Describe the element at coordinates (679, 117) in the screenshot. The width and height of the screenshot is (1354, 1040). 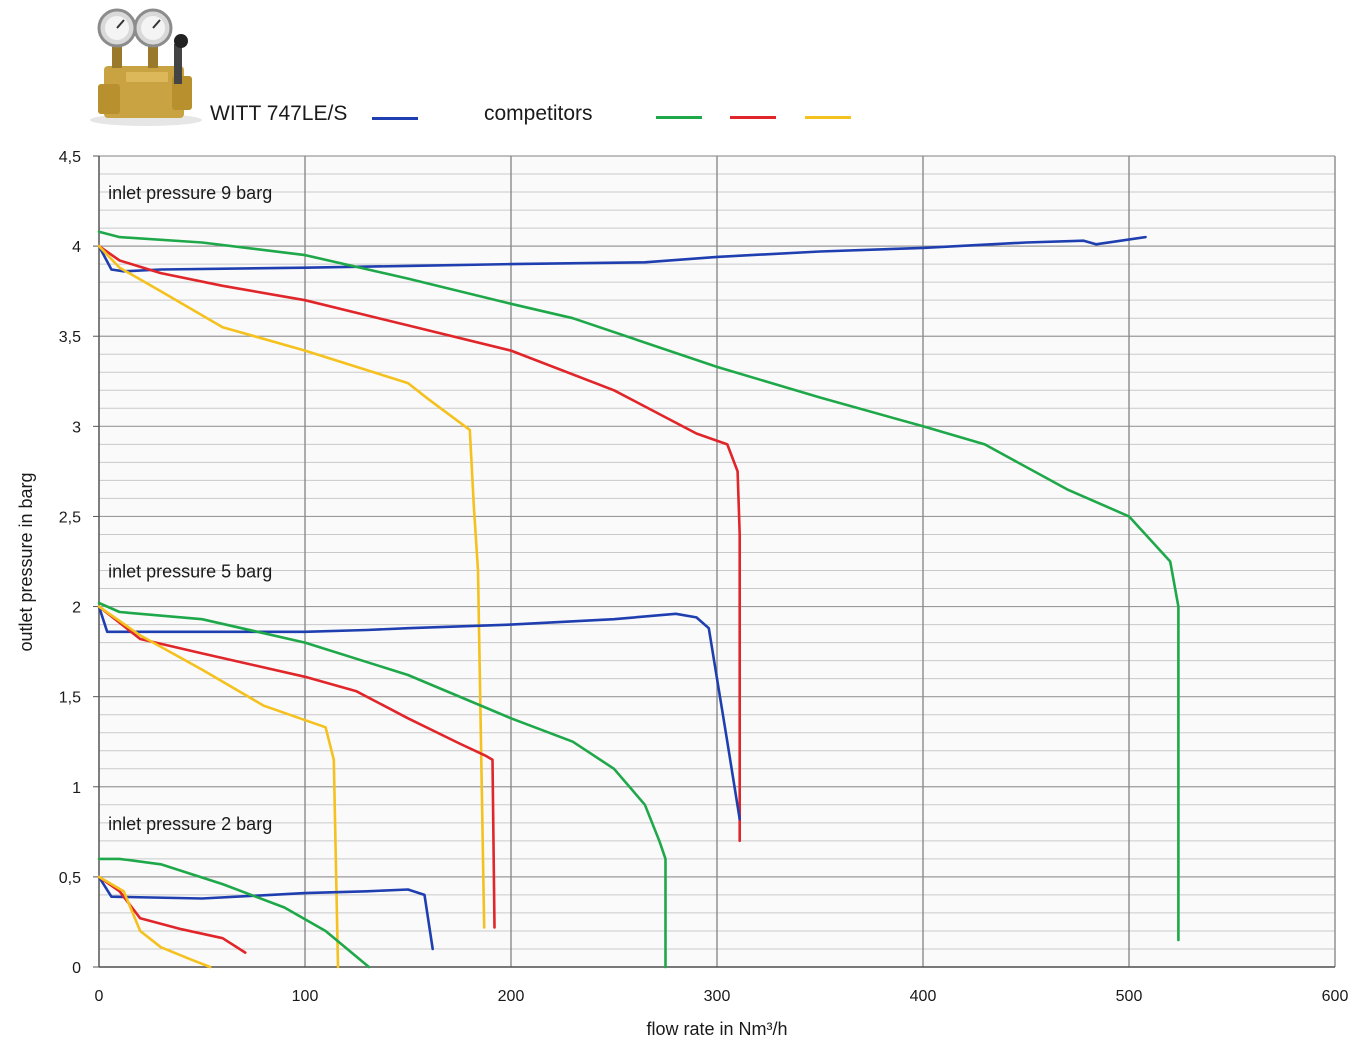
I see `legend-competitor-green-swatch` at that location.